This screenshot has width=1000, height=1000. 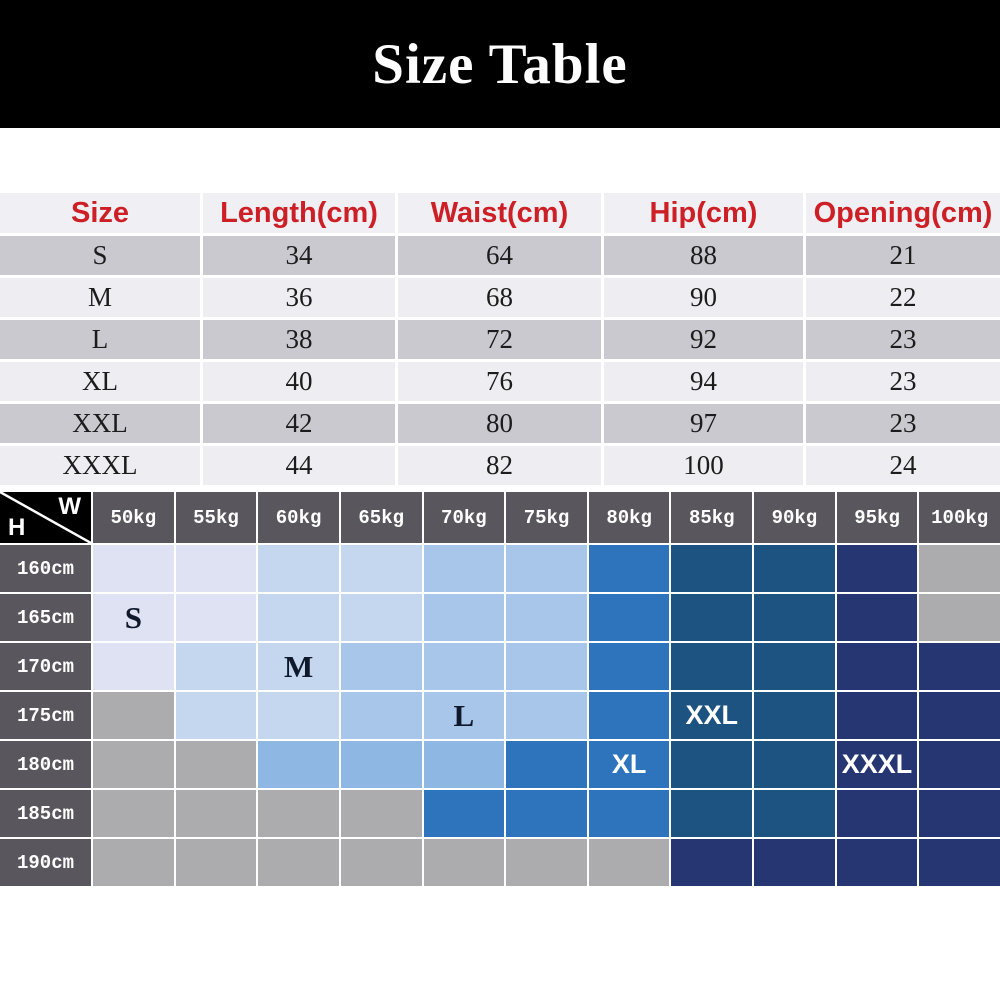 What do you see at coordinates (629, 862) in the screenshot?
I see `matrix-cell-190cm-80kg` at bounding box center [629, 862].